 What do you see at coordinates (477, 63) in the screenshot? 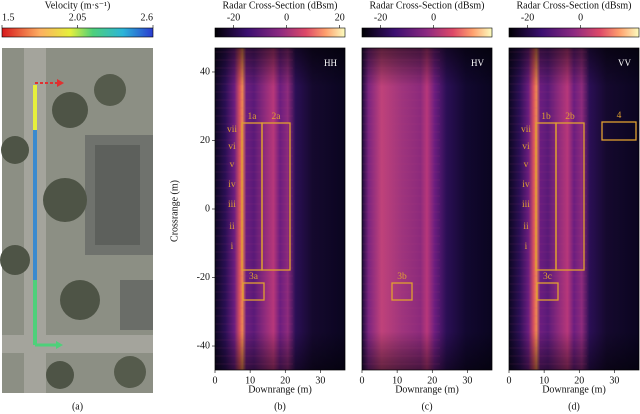
I see `polarization-label: HV` at bounding box center [477, 63].